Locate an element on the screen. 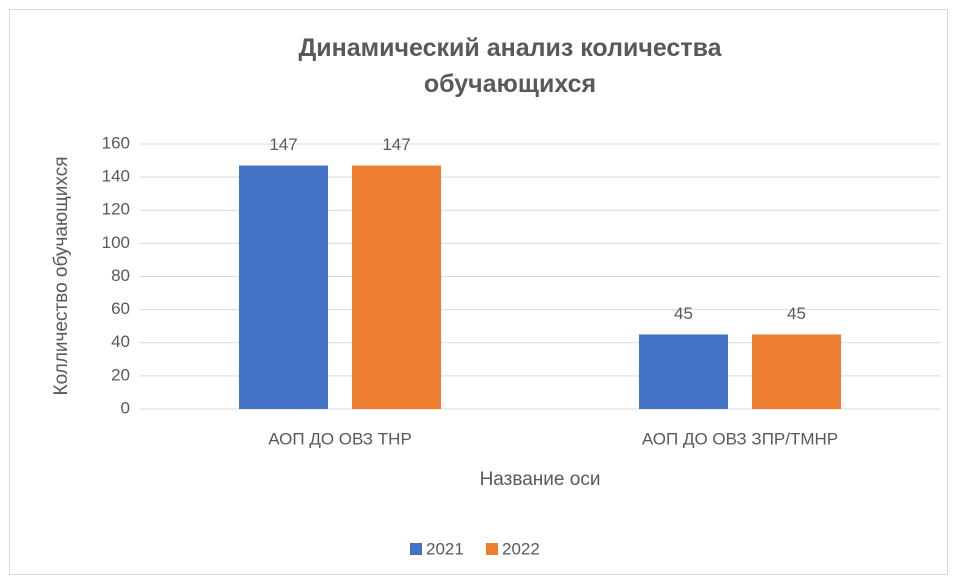  y-tick-label: 100 is located at coordinates (116, 242).